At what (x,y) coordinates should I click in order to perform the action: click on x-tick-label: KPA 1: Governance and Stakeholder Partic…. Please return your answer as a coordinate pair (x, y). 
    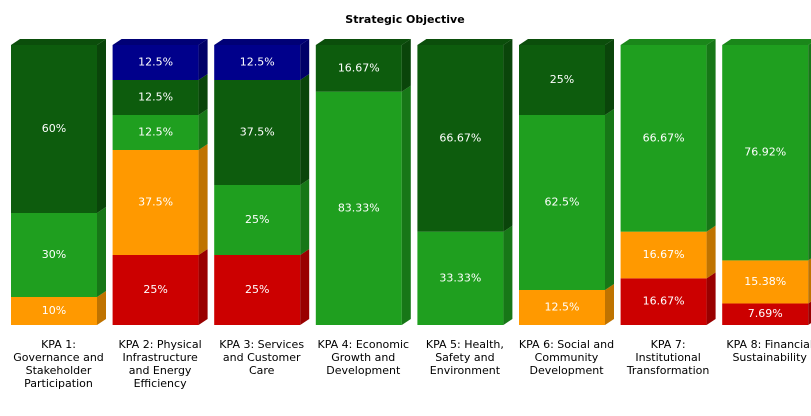
    Looking at the image, I should click on (58, 364).